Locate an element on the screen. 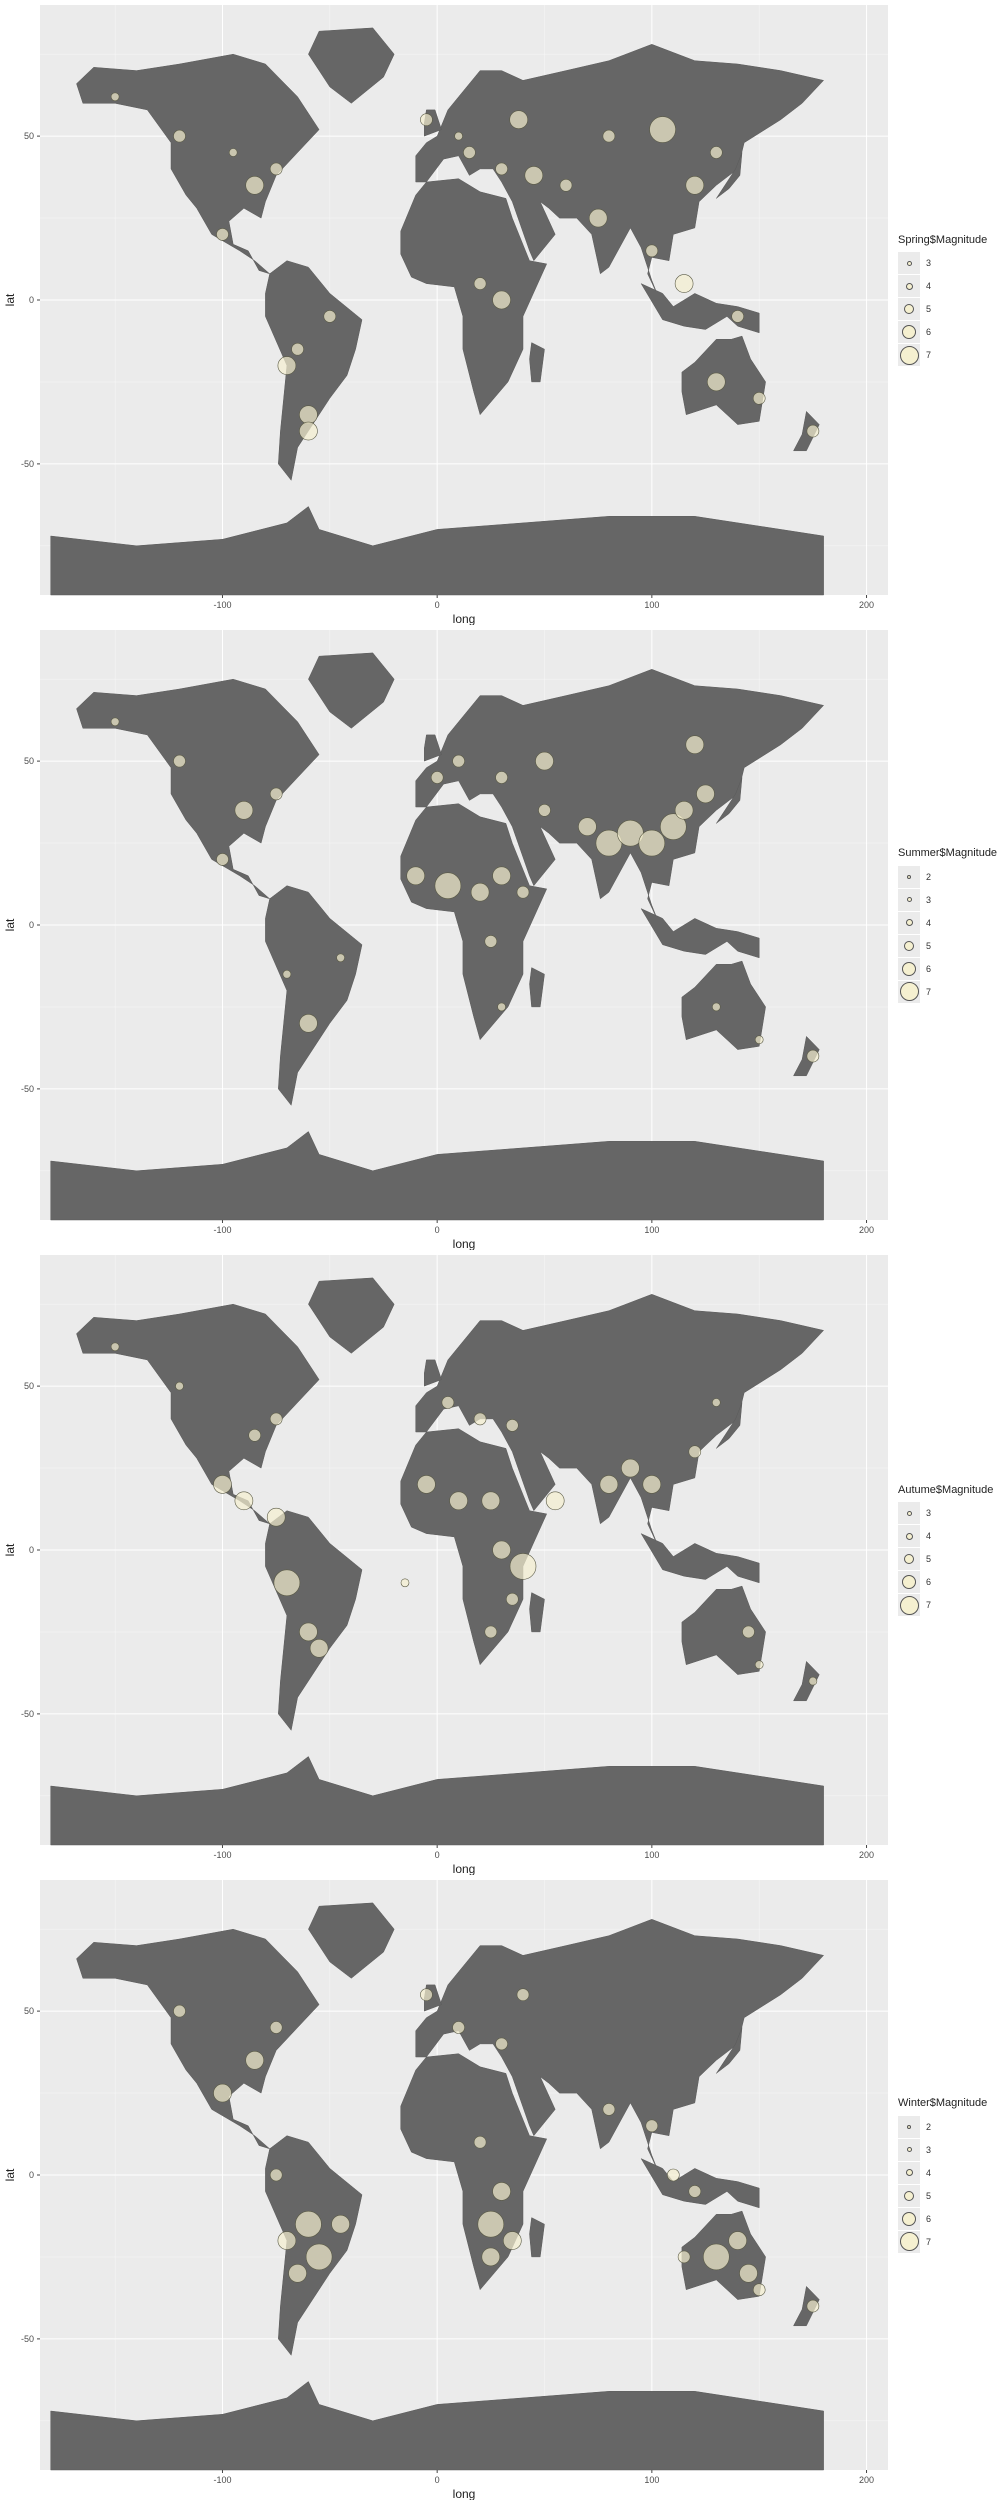 This screenshot has height=2500, width=1000. land-greenland is located at coordinates (351, 1315).